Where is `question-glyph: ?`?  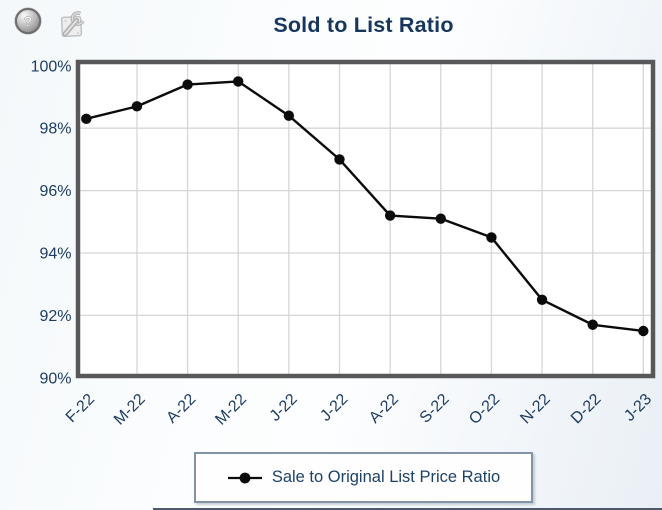
question-glyph: ? is located at coordinates (27, 22).